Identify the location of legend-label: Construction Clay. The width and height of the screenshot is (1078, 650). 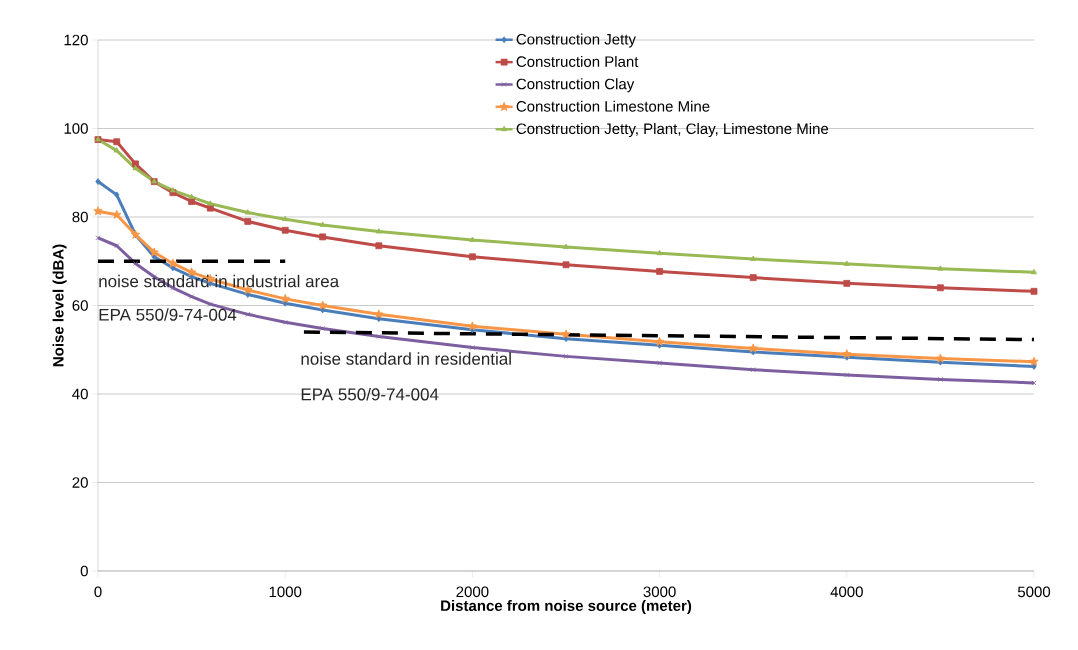
(575, 85).